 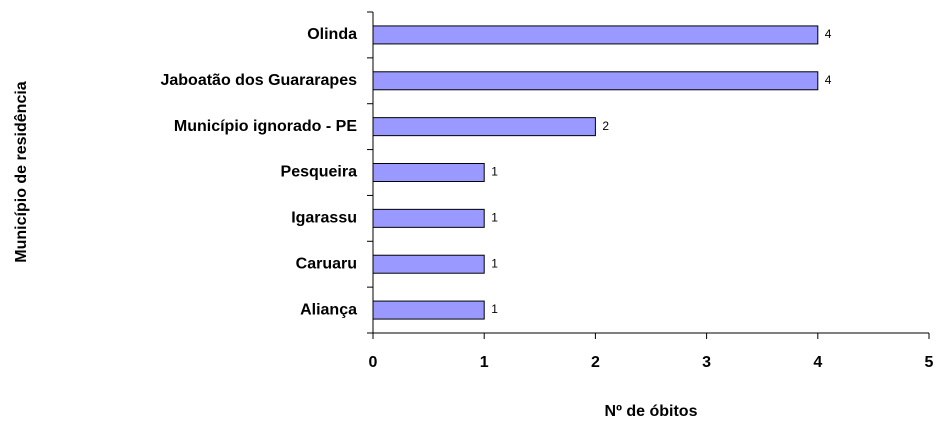 What do you see at coordinates (929, 362) in the screenshot?
I see `x-tick-label: 5` at bounding box center [929, 362].